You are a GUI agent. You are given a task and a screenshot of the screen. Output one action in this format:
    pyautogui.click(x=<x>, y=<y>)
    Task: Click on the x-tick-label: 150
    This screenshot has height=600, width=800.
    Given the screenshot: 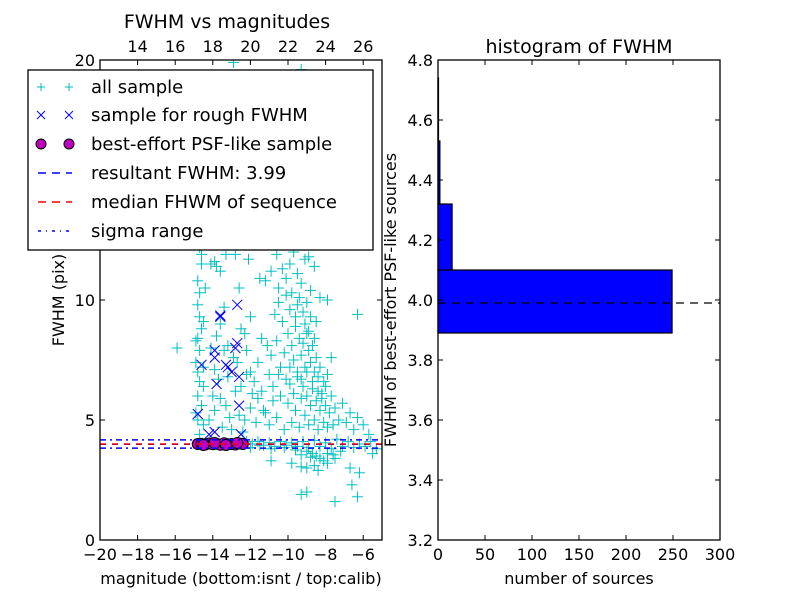 What is the action you would take?
    pyautogui.click(x=579, y=554)
    